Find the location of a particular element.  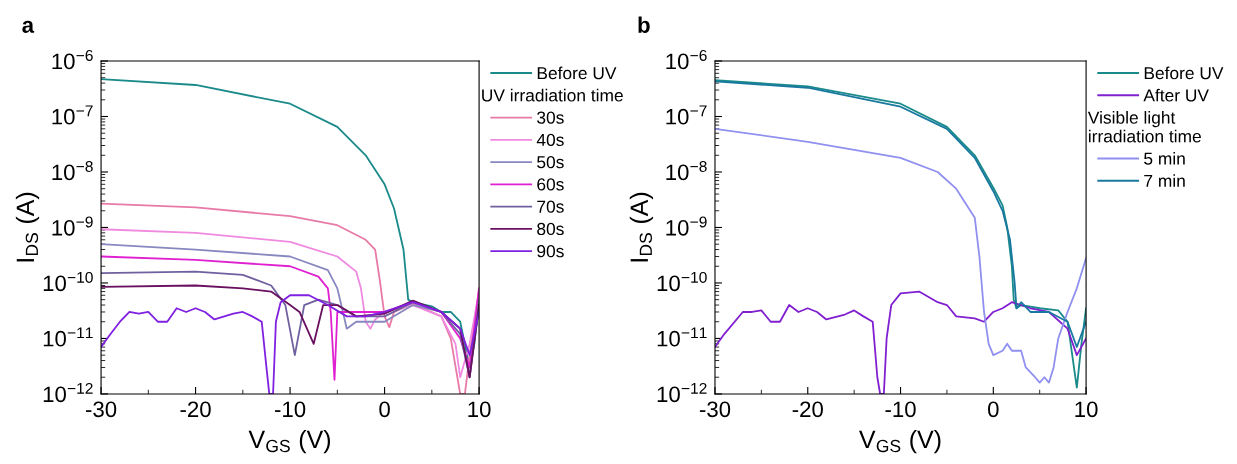

legend-title: Visible light irradiation time is located at coordinates (1144, 127).